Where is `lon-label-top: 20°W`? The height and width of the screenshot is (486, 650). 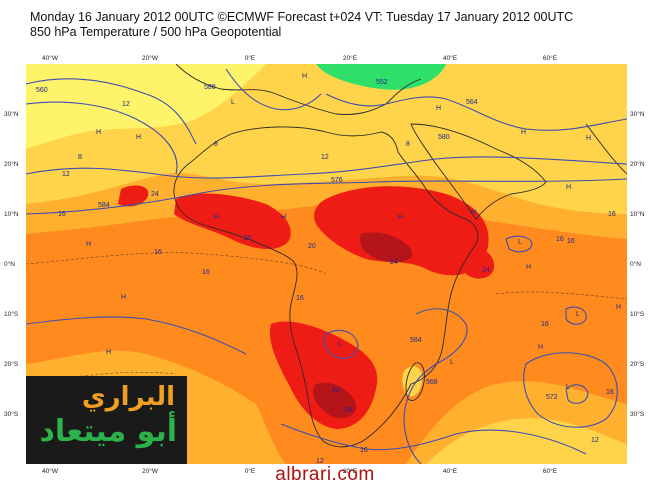
lon-label-top: 20°W is located at coordinates (150, 58).